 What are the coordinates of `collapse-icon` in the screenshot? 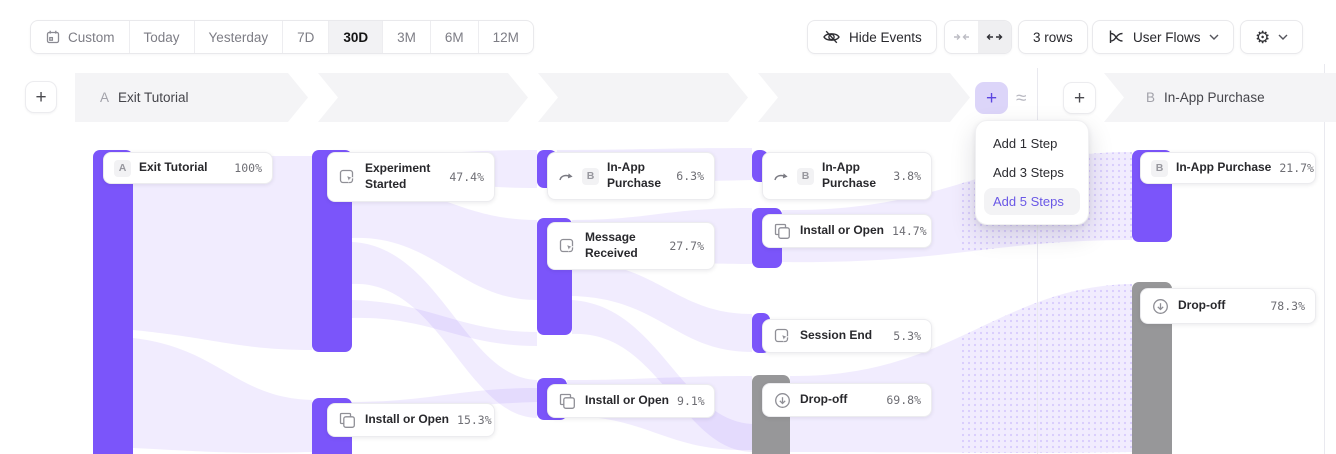 It's located at (961, 37).